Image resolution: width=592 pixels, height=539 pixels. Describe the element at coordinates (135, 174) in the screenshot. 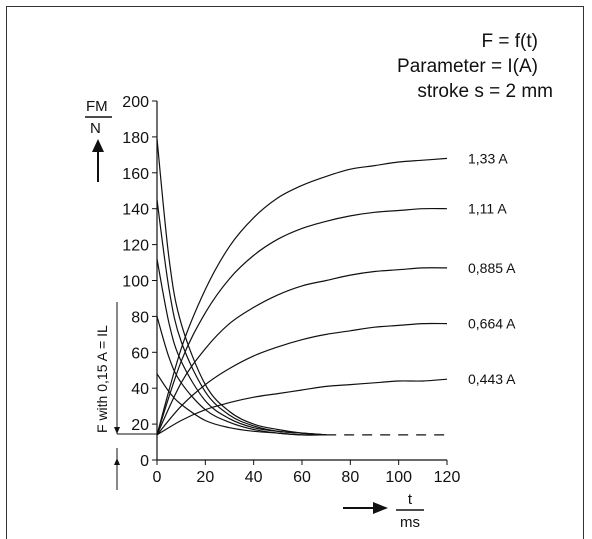

I see `y-tick-label: 160` at that location.